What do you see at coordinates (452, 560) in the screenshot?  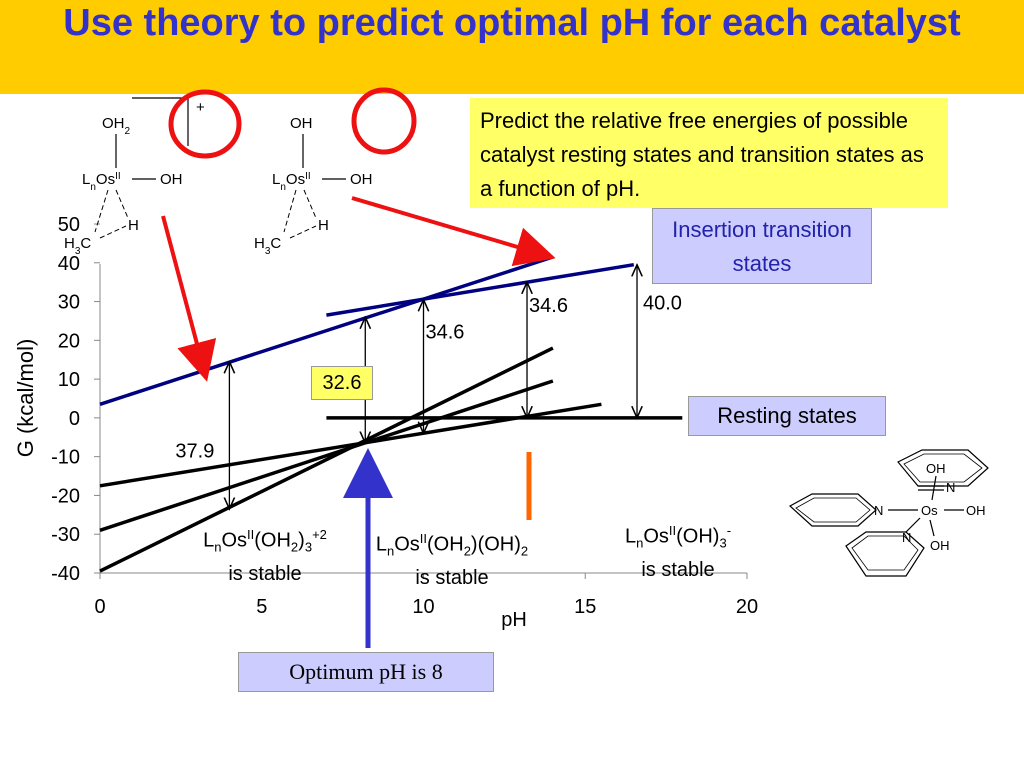 I see `stable-label-neutral: LnOsII(OH2)(OH)2 is stable` at bounding box center [452, 560].